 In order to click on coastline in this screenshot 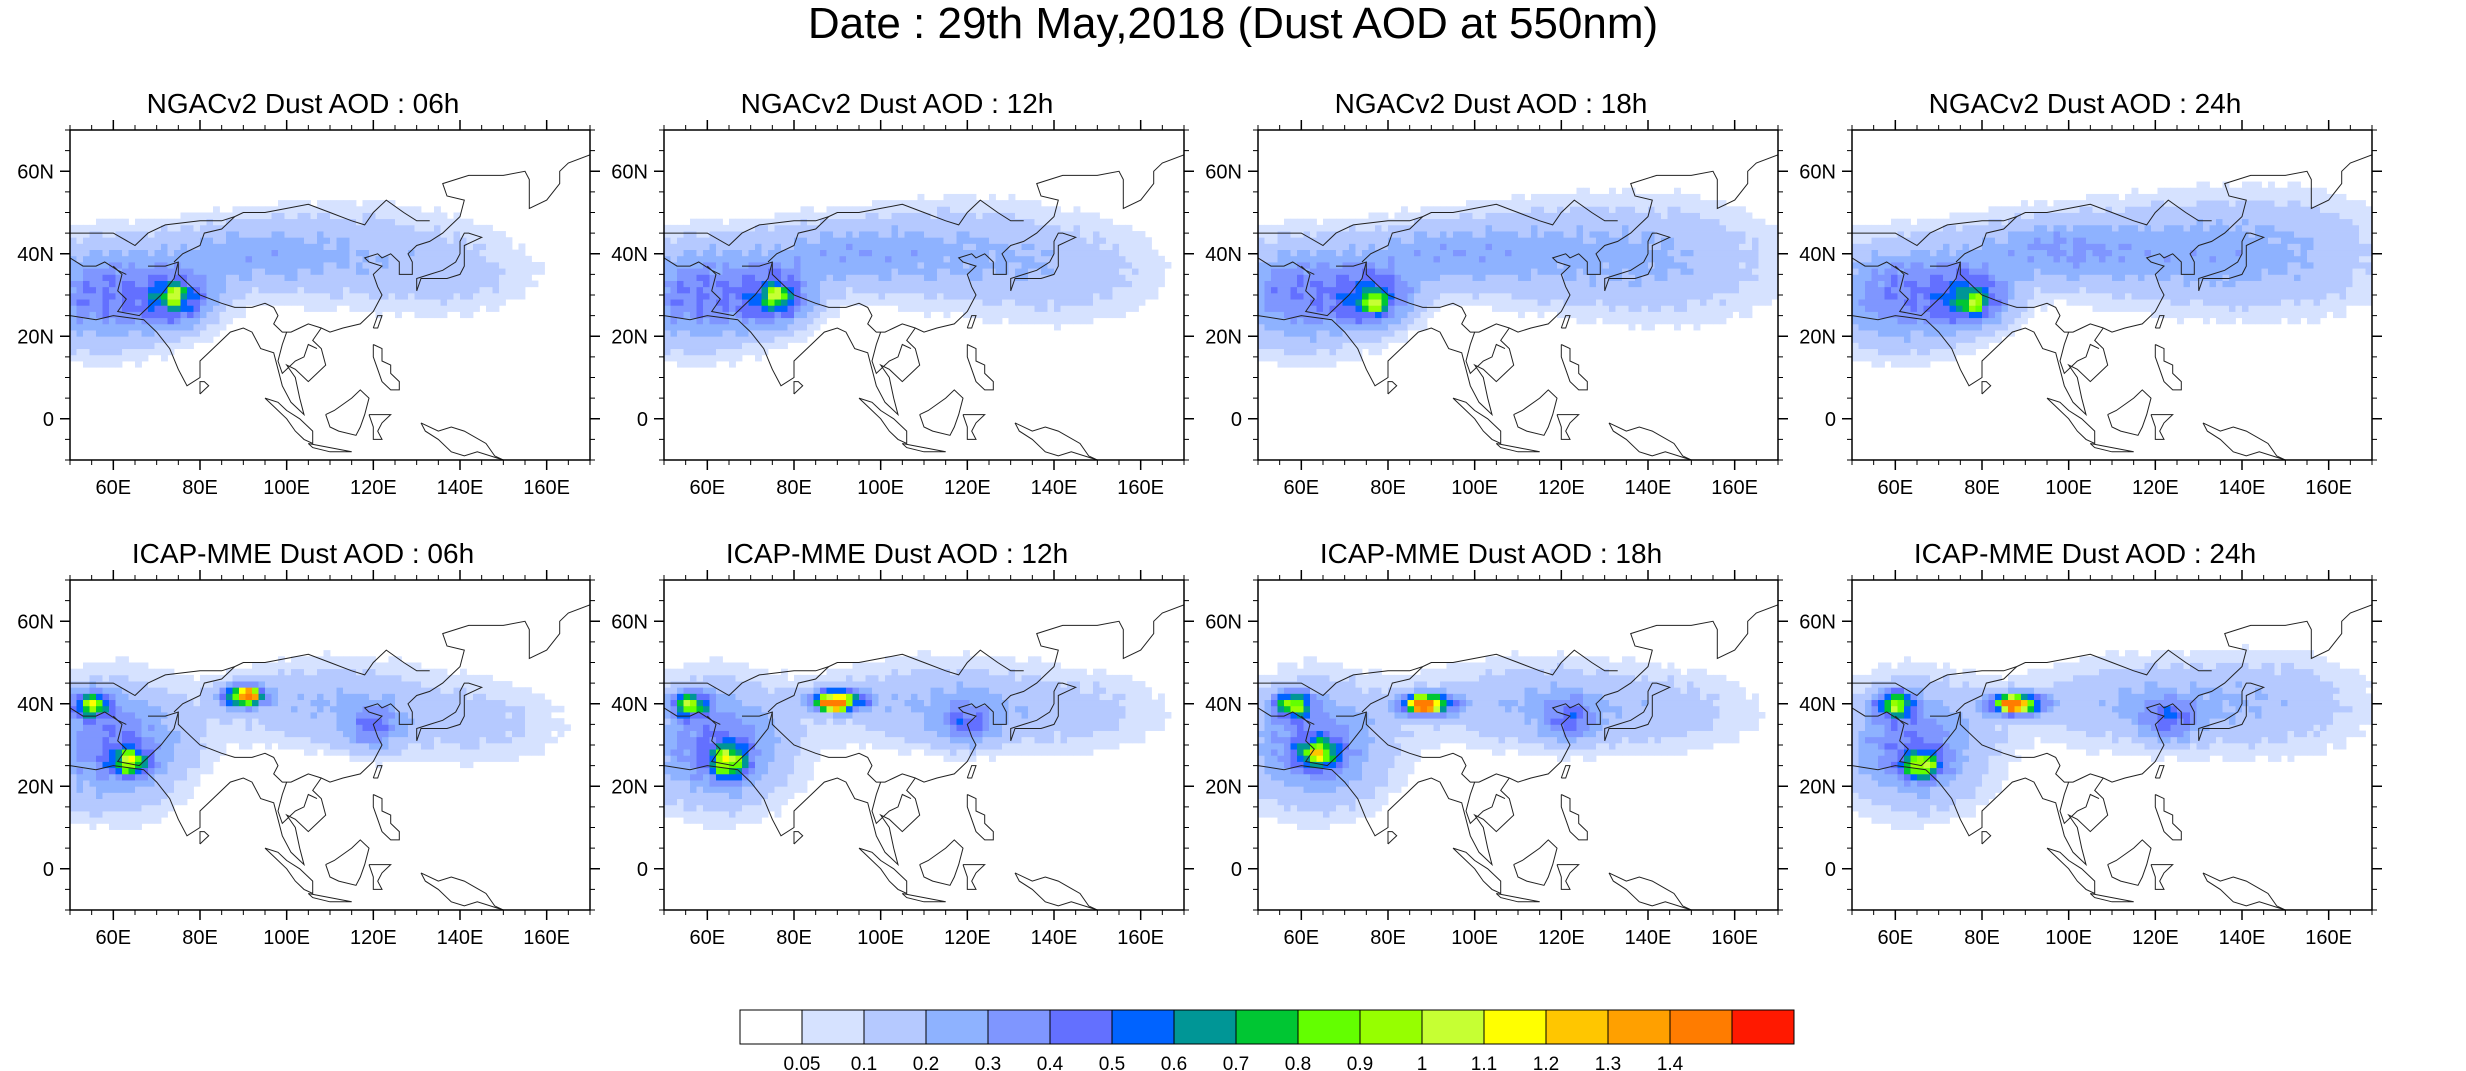, I will do `click(844, 223)`.